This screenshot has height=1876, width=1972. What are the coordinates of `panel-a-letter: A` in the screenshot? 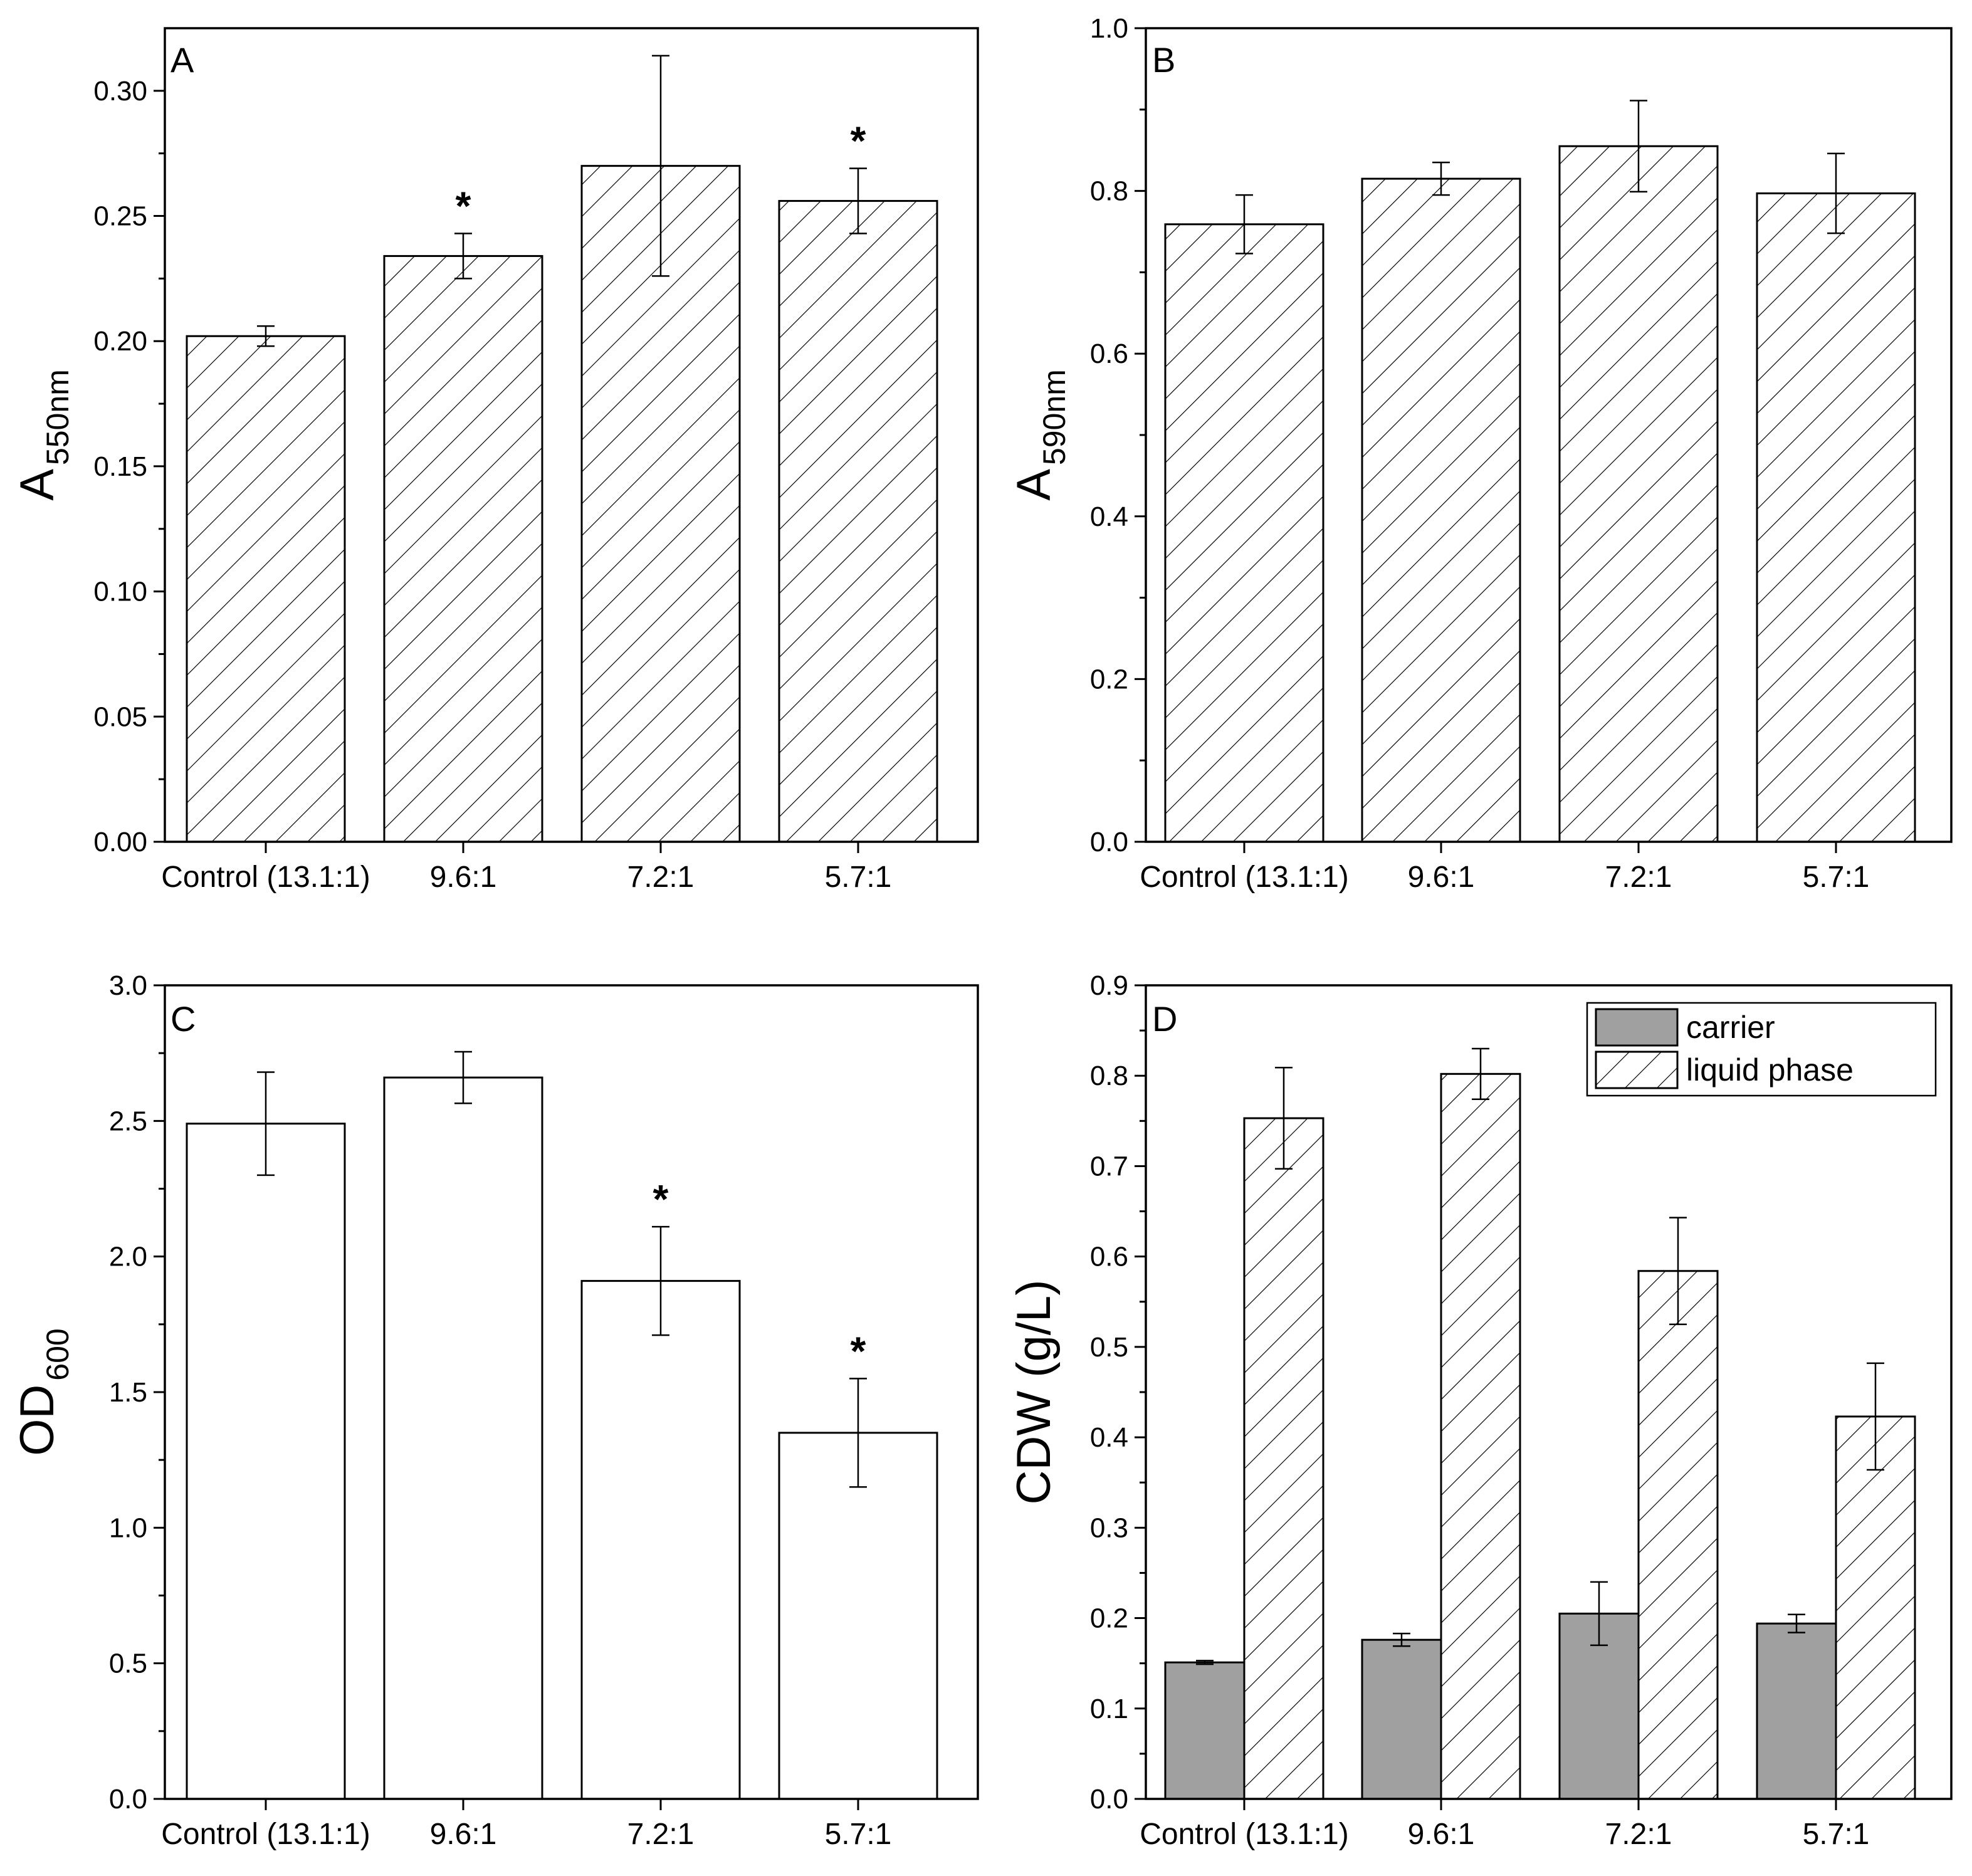 It's located at (182, 60).